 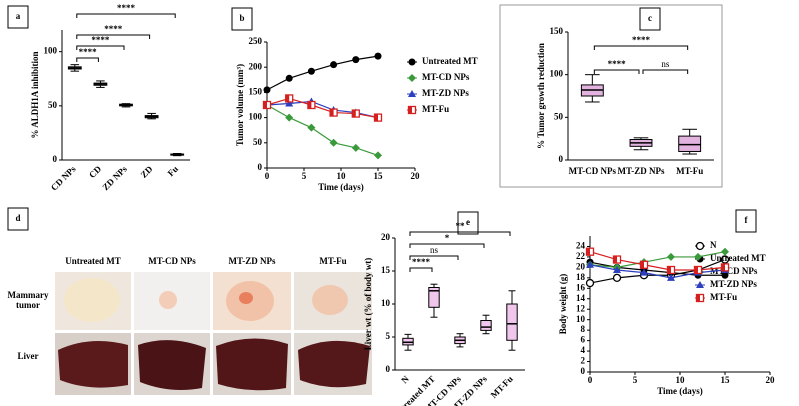 I want to click on x-tick-label: MT-Fu, so click(x=502, y=387).